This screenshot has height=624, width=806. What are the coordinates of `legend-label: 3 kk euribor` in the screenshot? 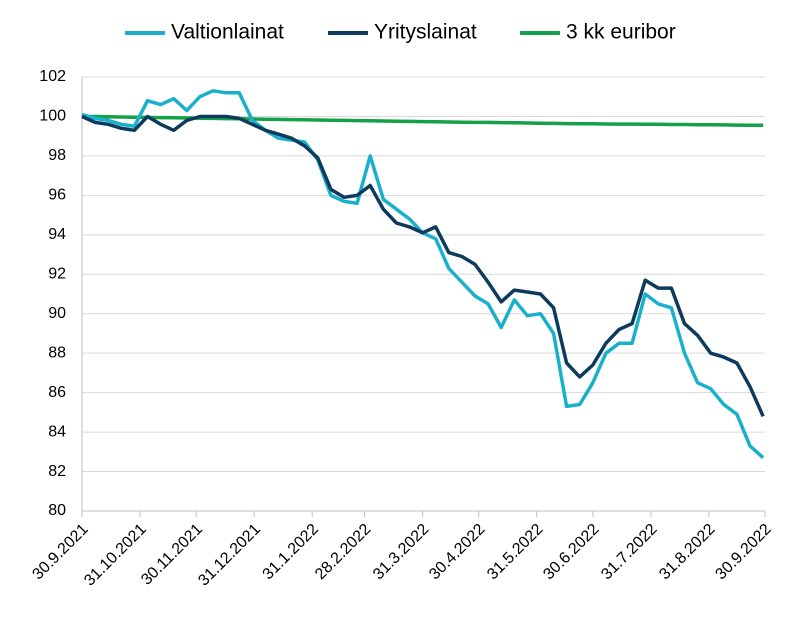 It's located at (621, 32).